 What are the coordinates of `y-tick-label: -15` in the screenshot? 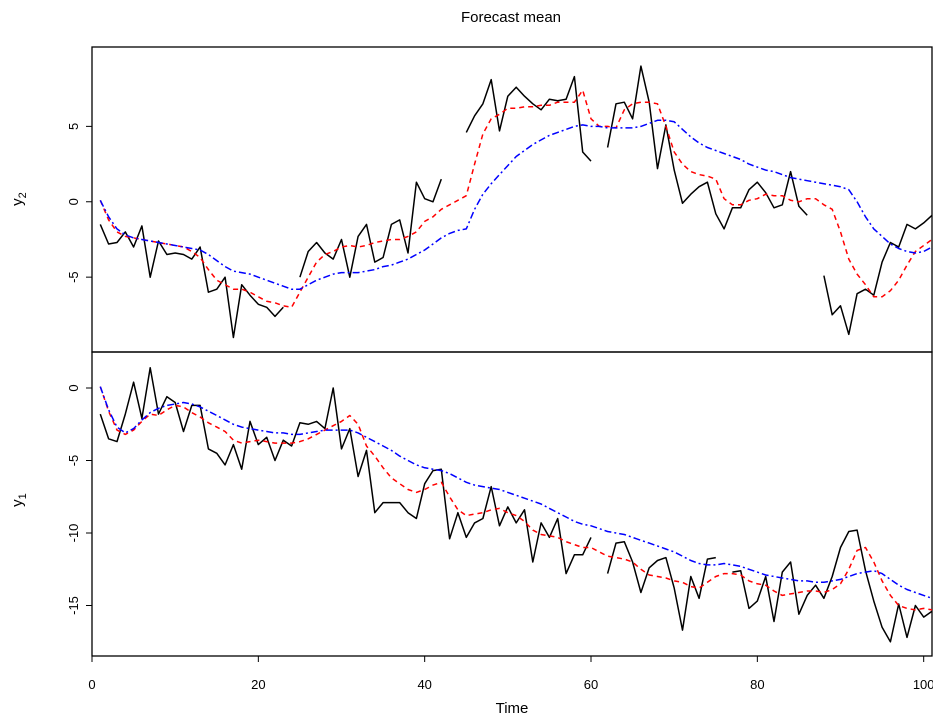 It's located at (73, 605).